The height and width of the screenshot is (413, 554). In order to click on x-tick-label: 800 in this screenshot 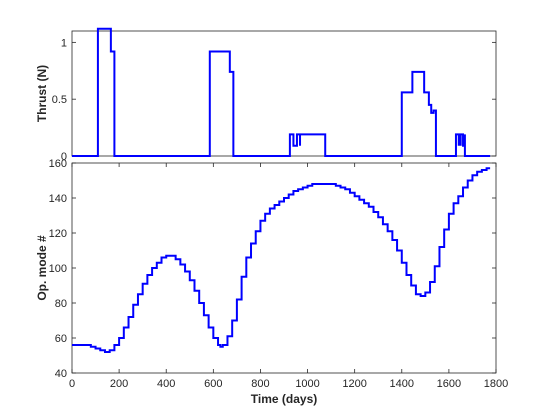, I will do `click(260, 384)`.